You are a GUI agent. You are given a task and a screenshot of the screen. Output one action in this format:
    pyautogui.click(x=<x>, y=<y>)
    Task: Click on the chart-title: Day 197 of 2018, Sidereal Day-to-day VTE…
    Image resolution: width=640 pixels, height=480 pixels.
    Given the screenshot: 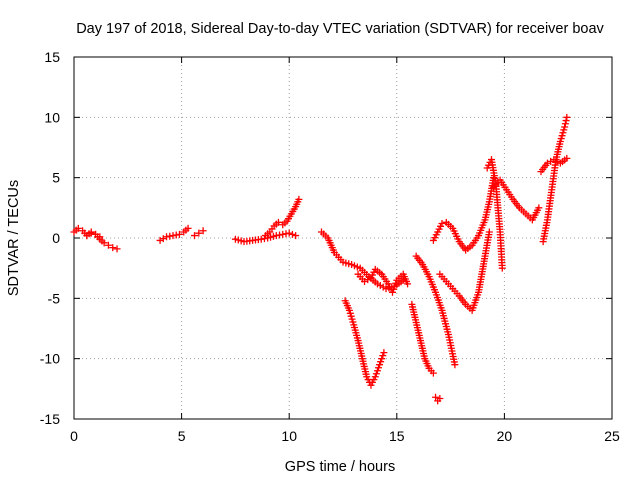 What is the action you would take?
    pyautogui.click(x=340, y=29)
    